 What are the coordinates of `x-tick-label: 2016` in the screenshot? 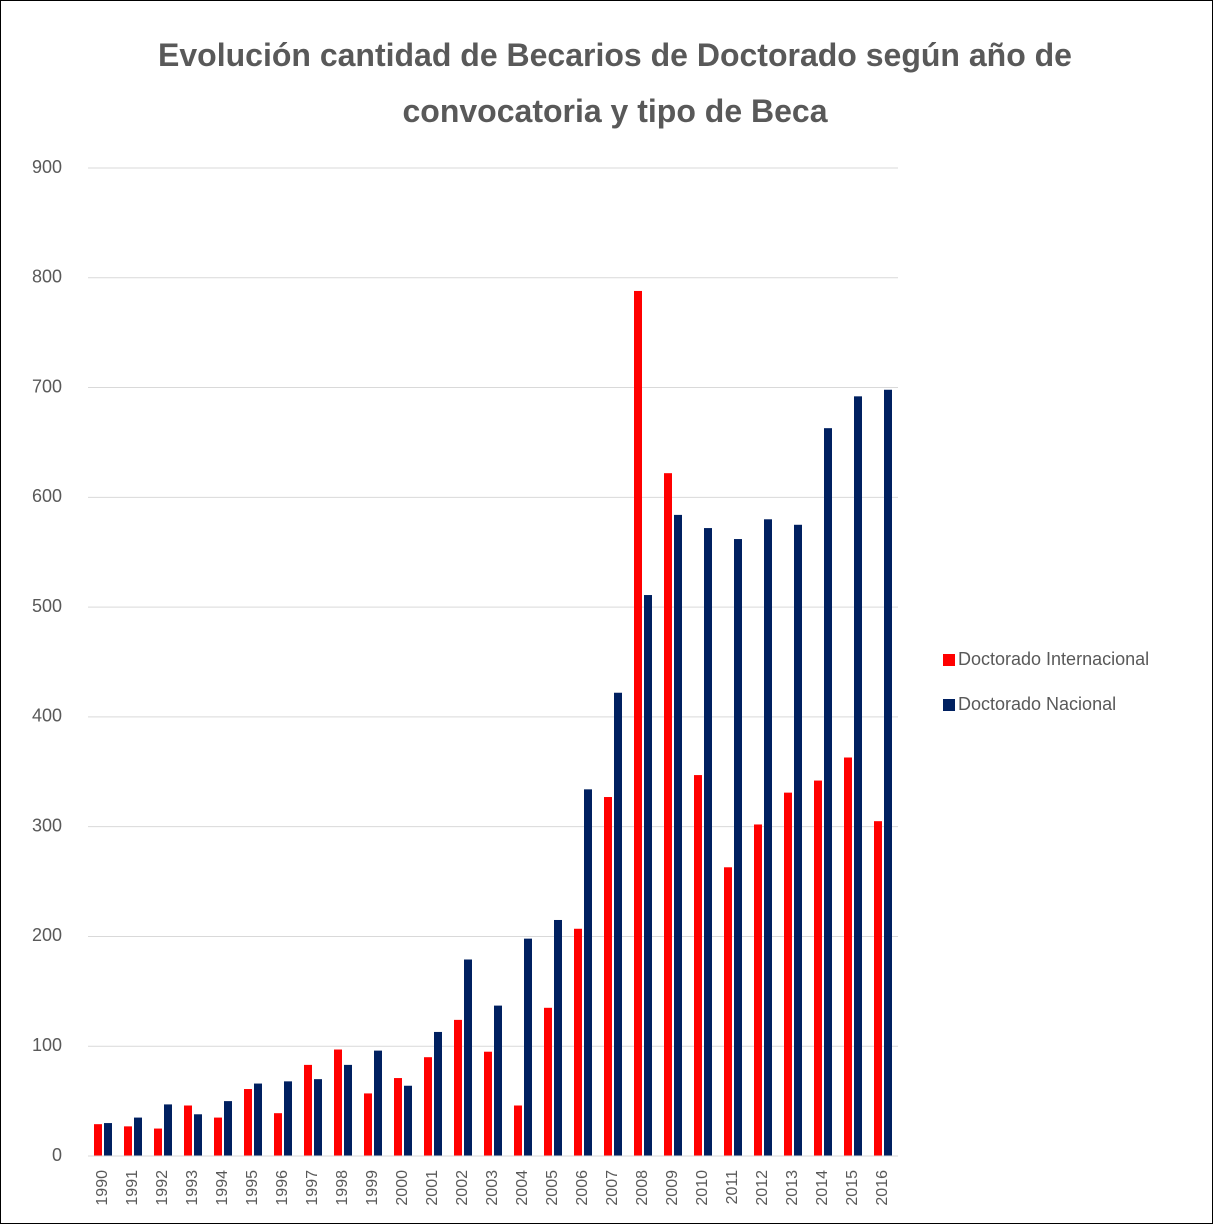 It's located at (882, 1188).